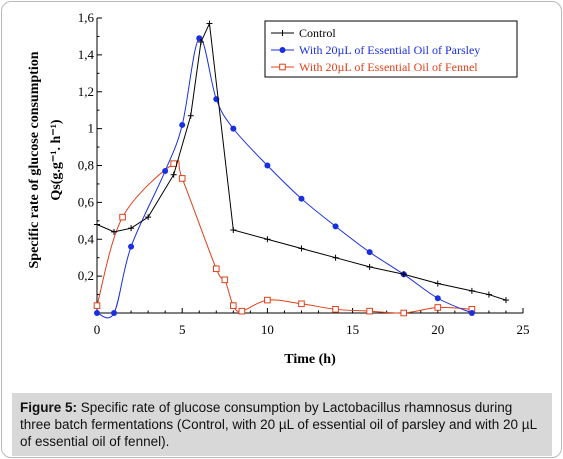 The image size is (563, 459). What do you see at coordinates (388, 67) in the screenshot?
I see `legend-label: With 20µL of Essential Oil of Fennel` at bounding box center [388, 67].